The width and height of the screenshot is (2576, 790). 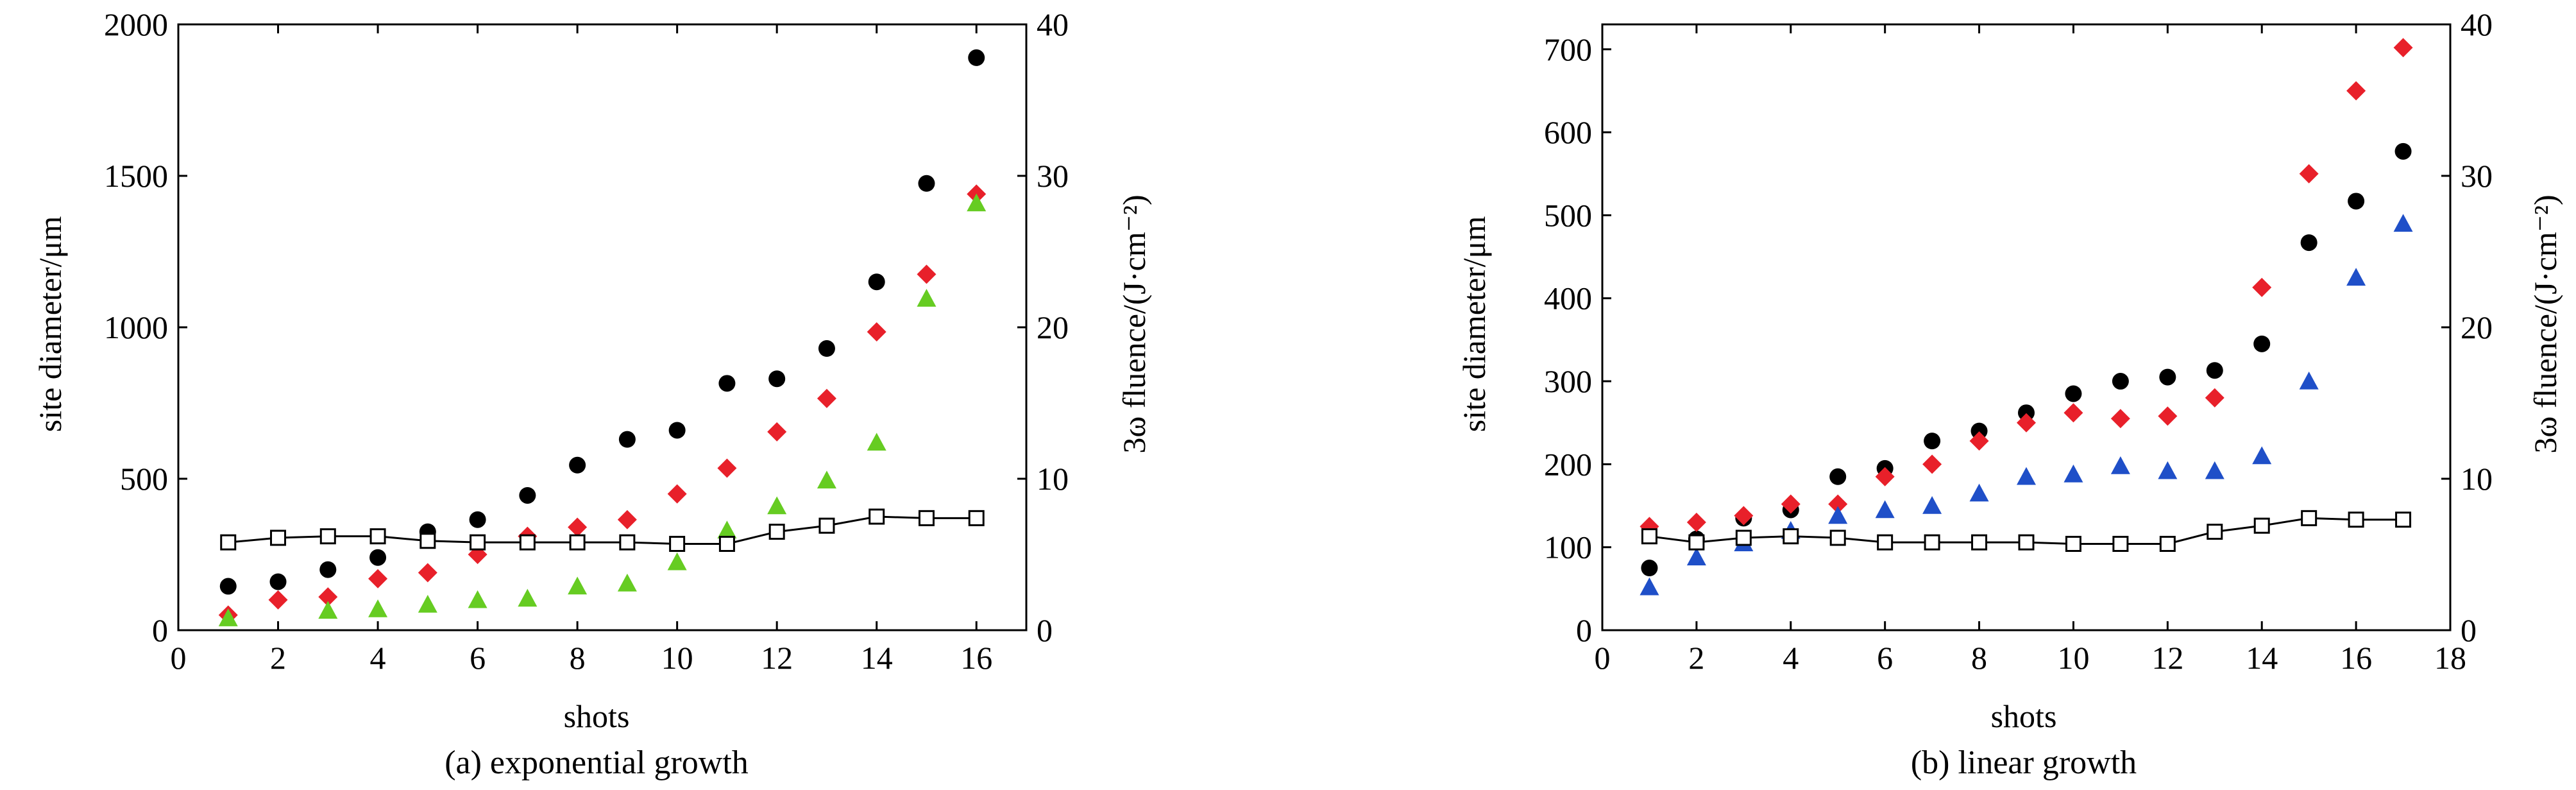 What do you see at coordinates (1053, 176) in the screenshot?
I see `panel-a-y2-tick-label: 30` at bounding box center [1053, 176].